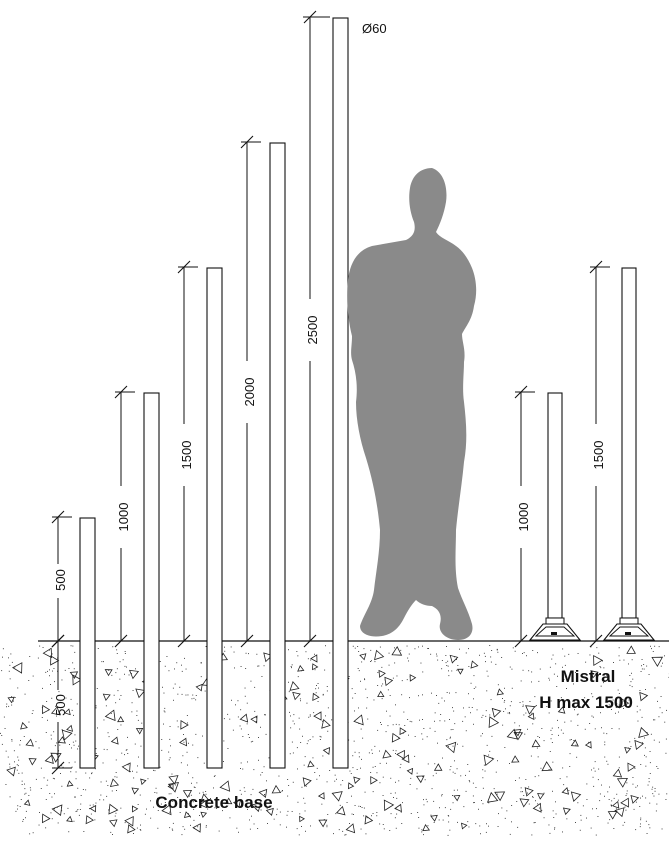 This screenshot has height=843, width=669. What do you see at coordinates (60, 705) in the screenshot?
I see `dim-label-below-500: 500` at bounding box center [60, 705].